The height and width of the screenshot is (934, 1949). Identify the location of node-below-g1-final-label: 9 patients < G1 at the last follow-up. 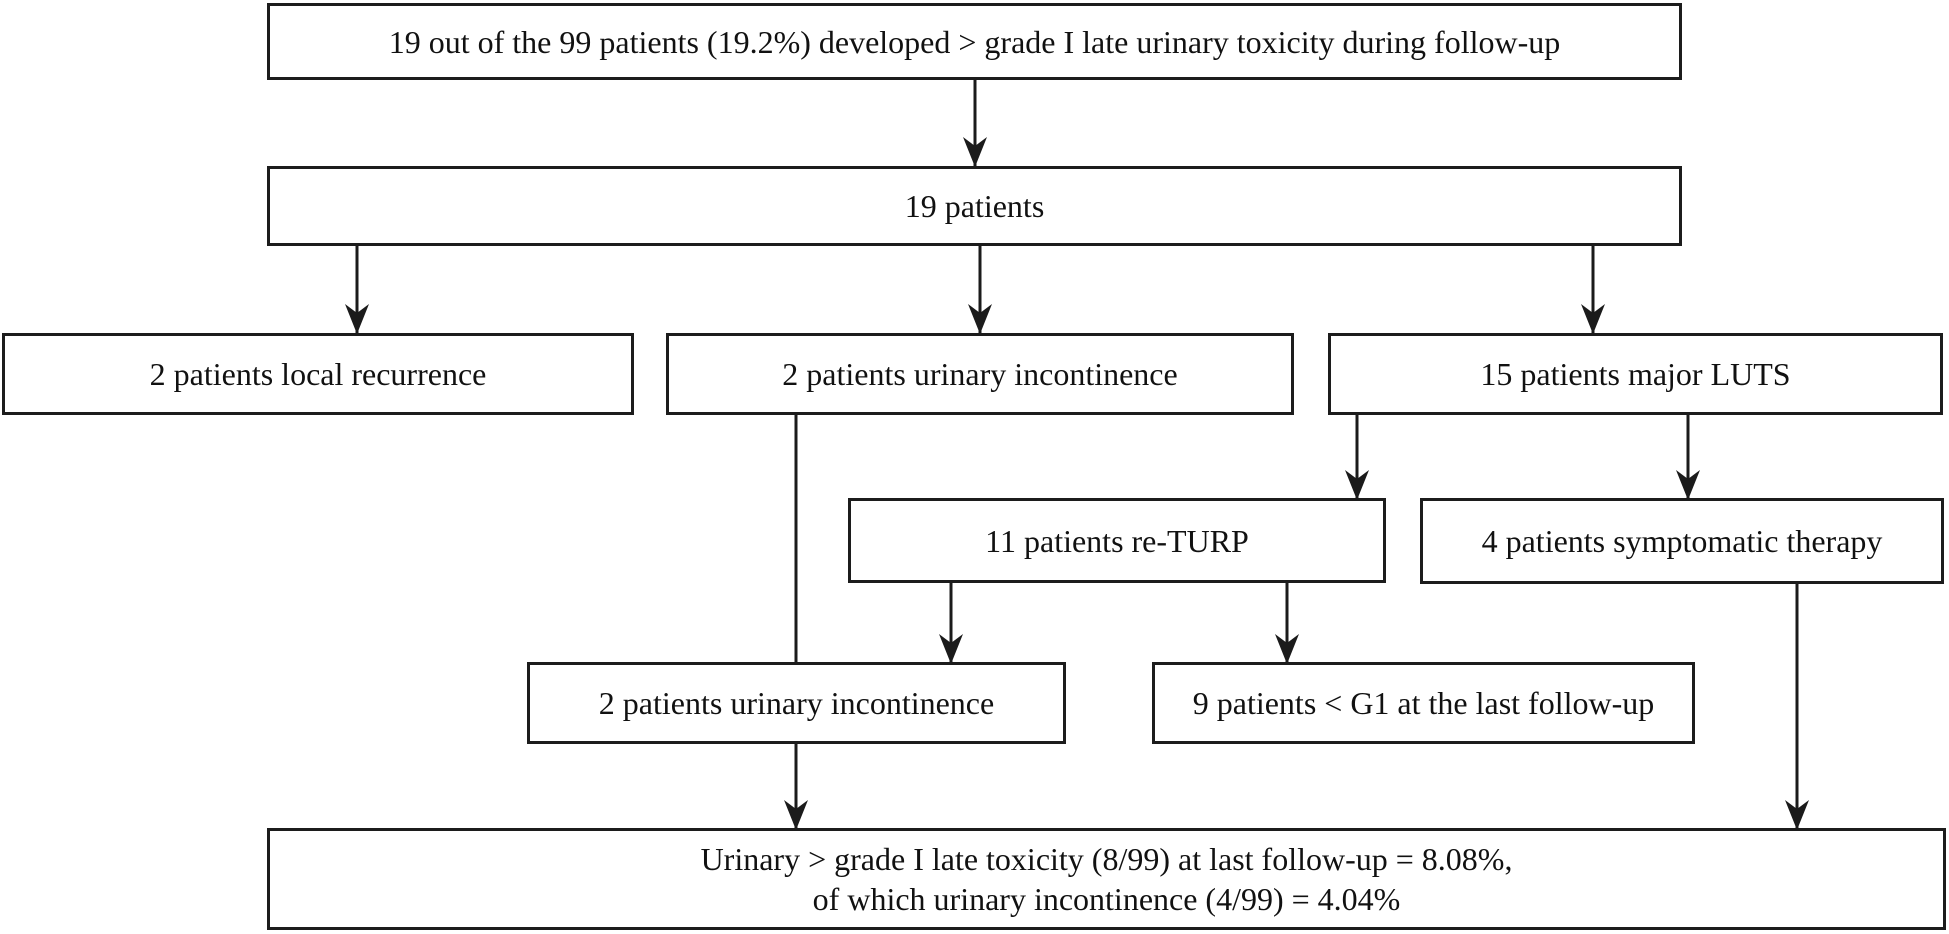
(1423, 703).